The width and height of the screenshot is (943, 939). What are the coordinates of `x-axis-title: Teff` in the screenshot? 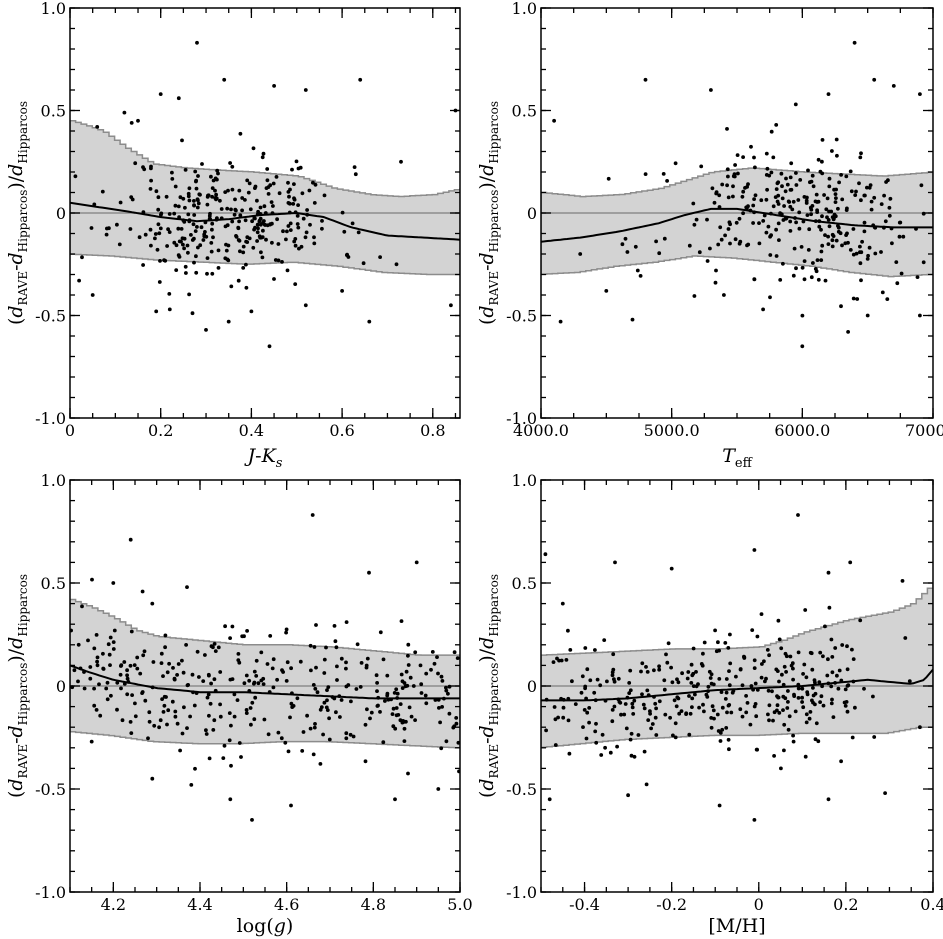 It's located at (737, 458).